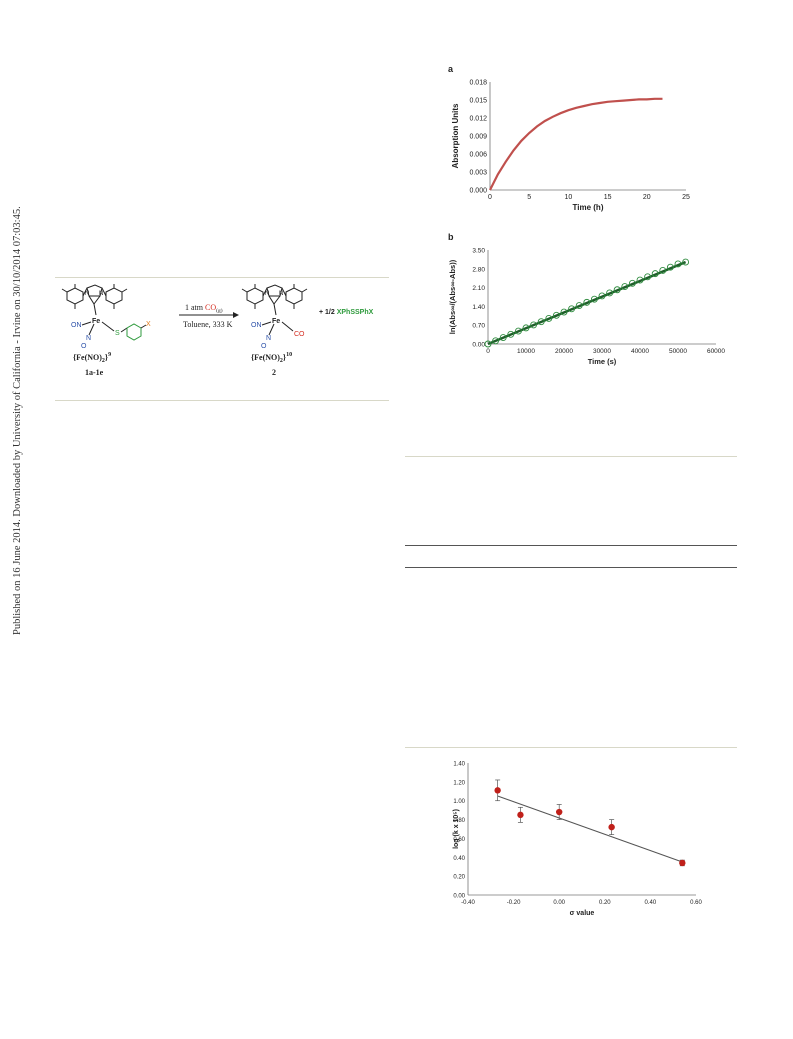 This screenshot has width=793, height=1039. I want to click on x-axis-label: Time (s), so click(602, 361).